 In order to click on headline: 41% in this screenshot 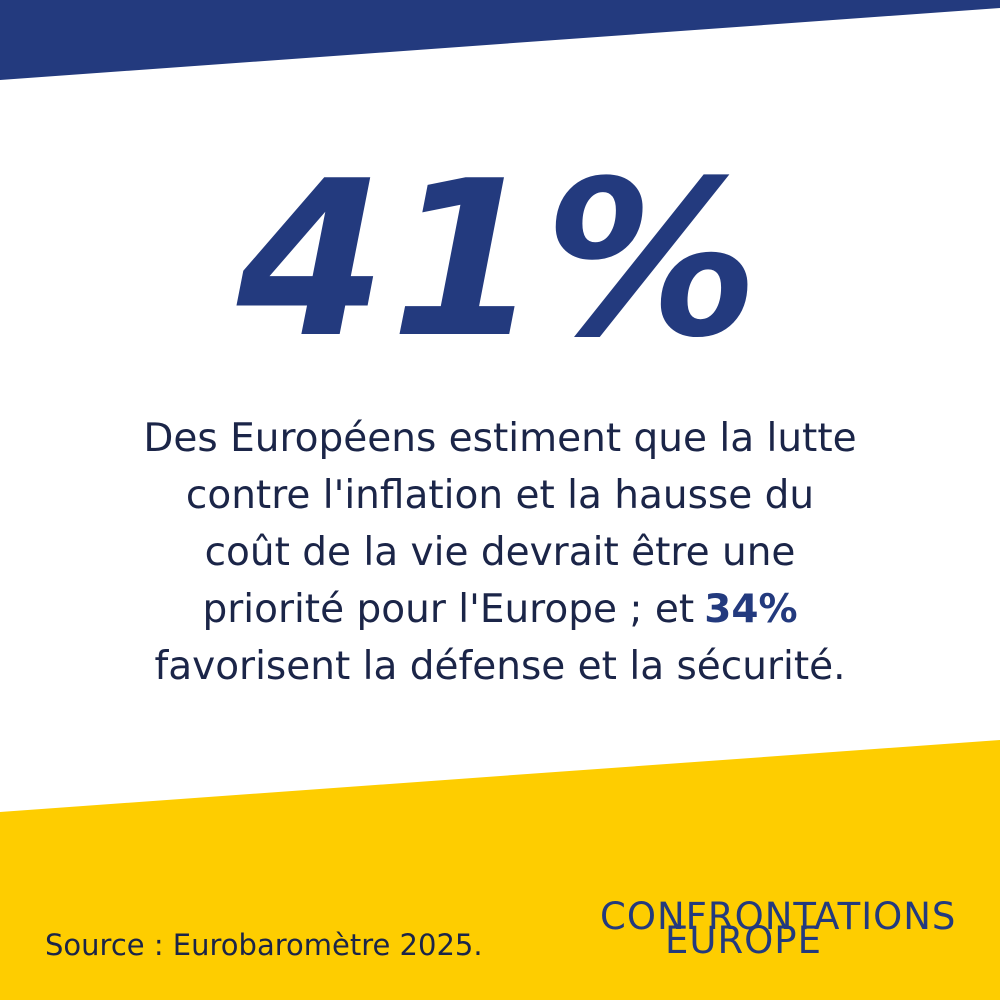, I will do `click(500, 259)`.